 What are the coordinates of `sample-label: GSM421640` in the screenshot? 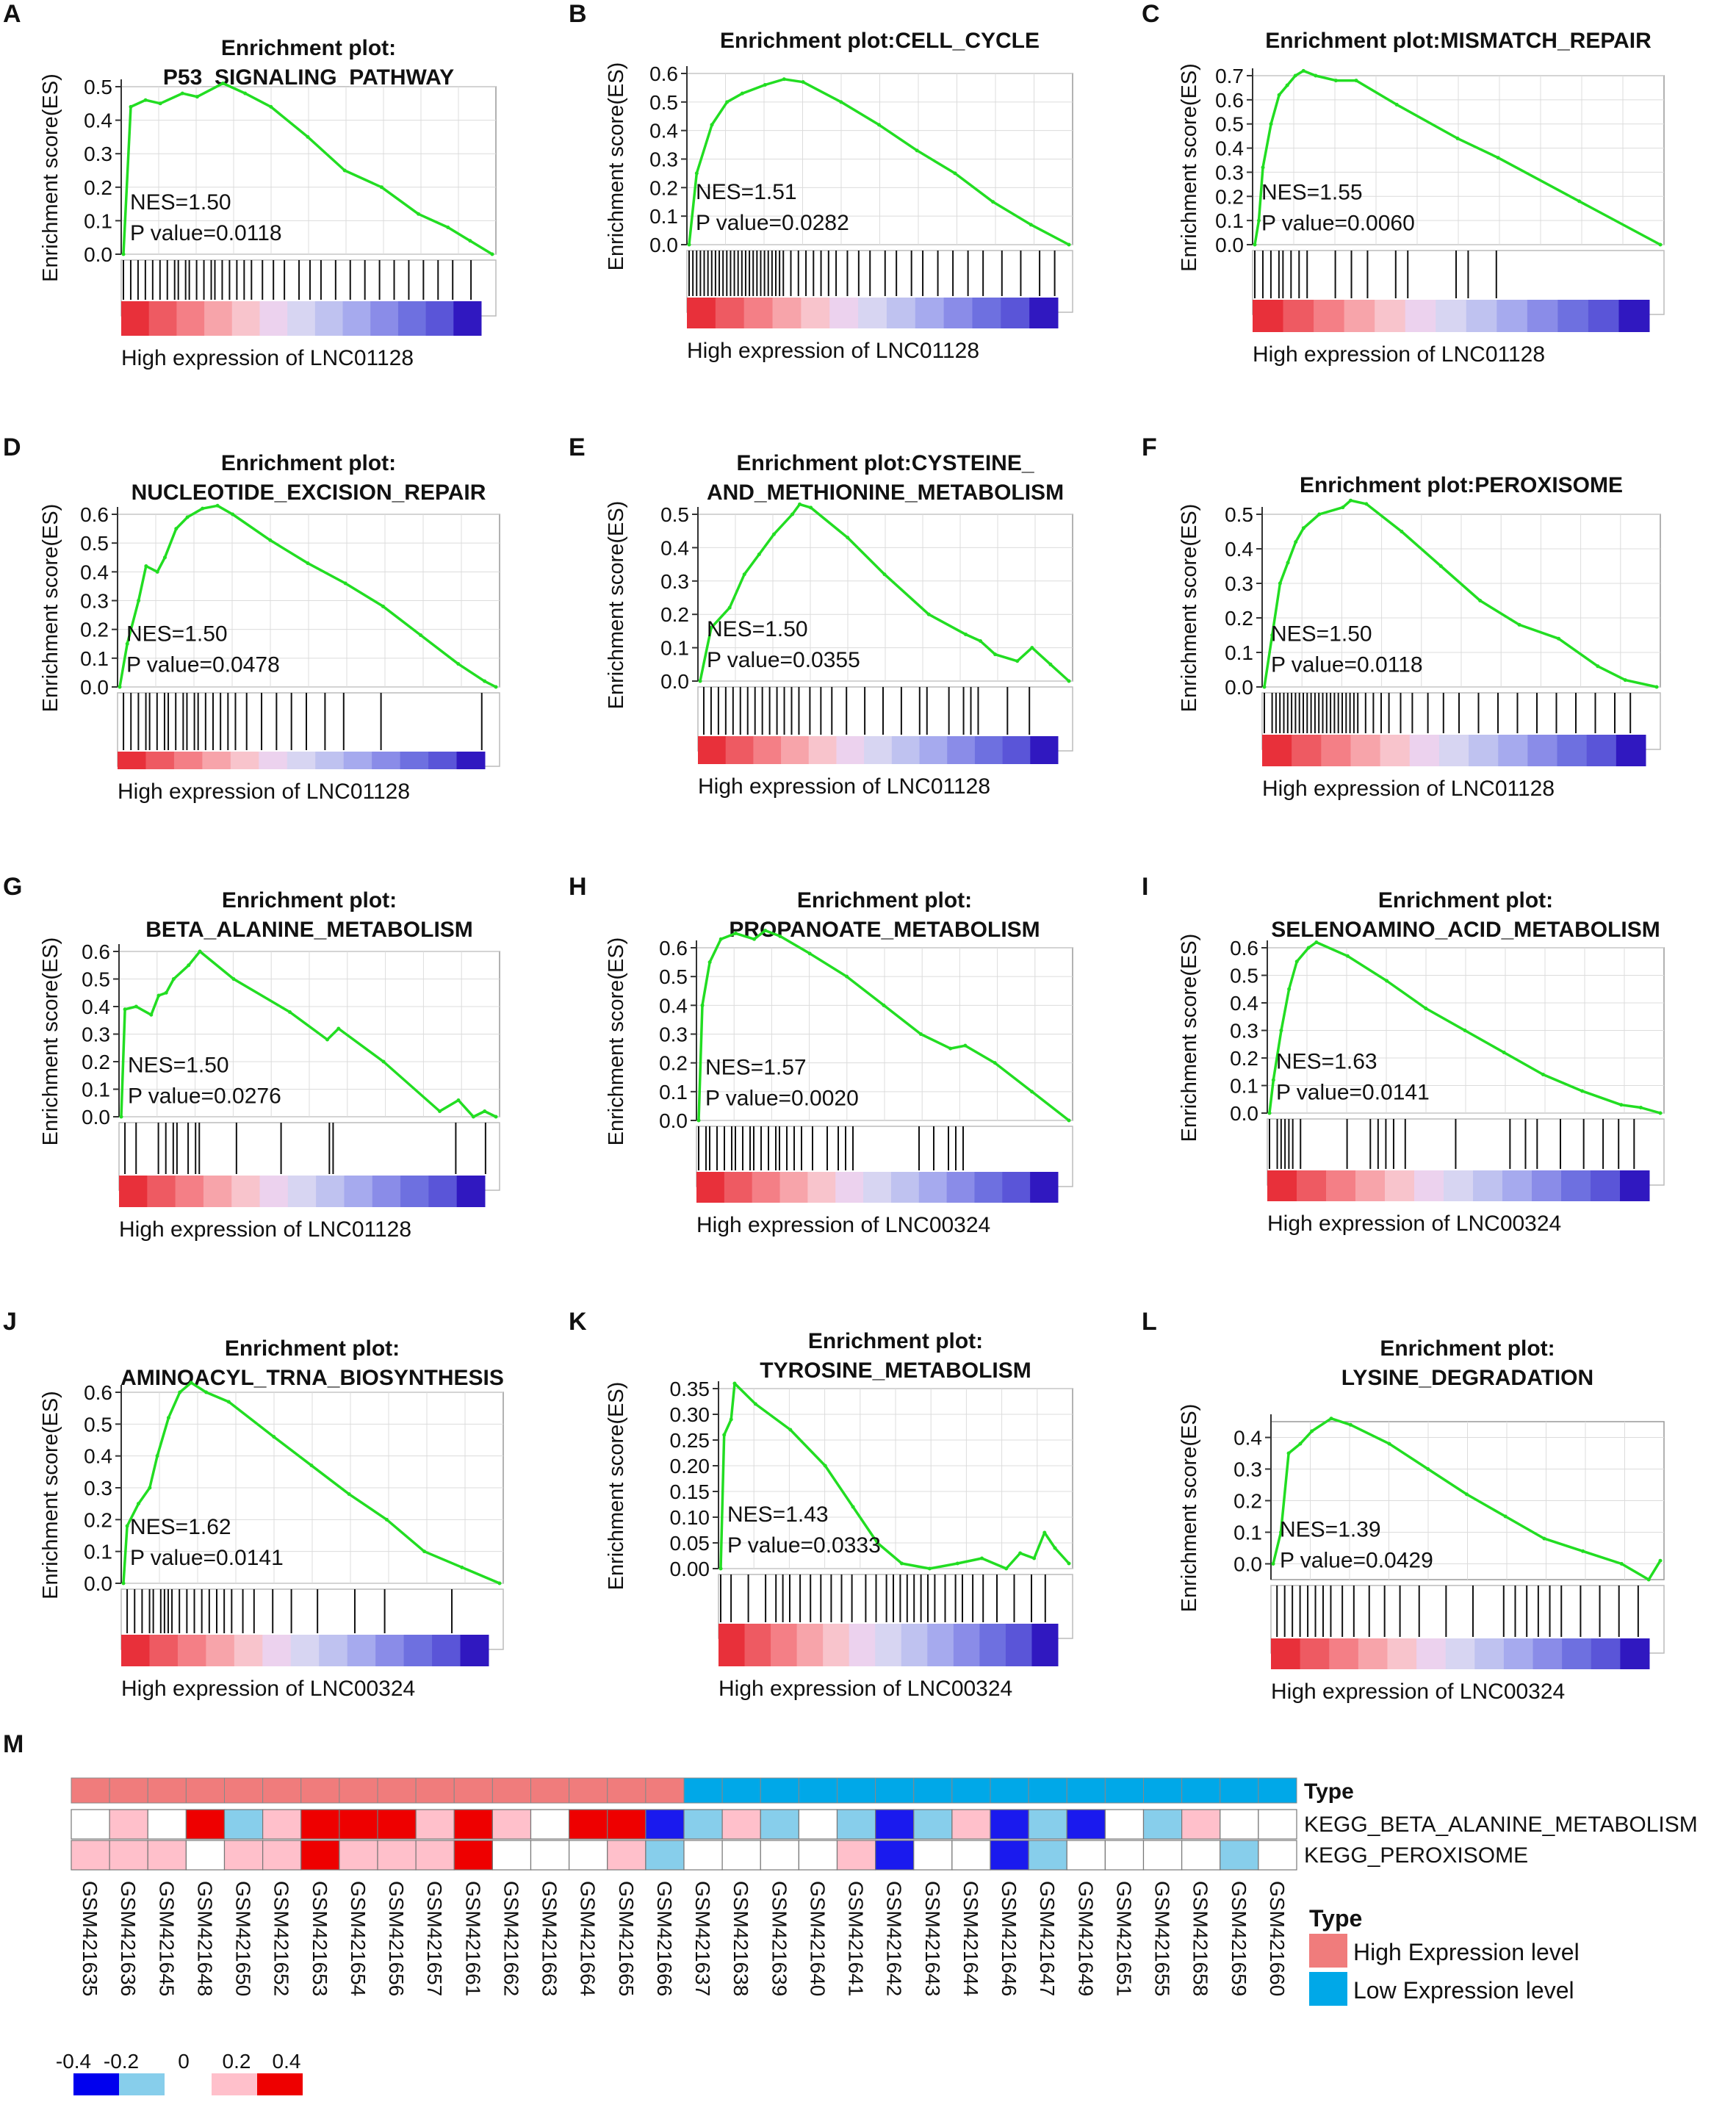 It's located at (817, 1939).